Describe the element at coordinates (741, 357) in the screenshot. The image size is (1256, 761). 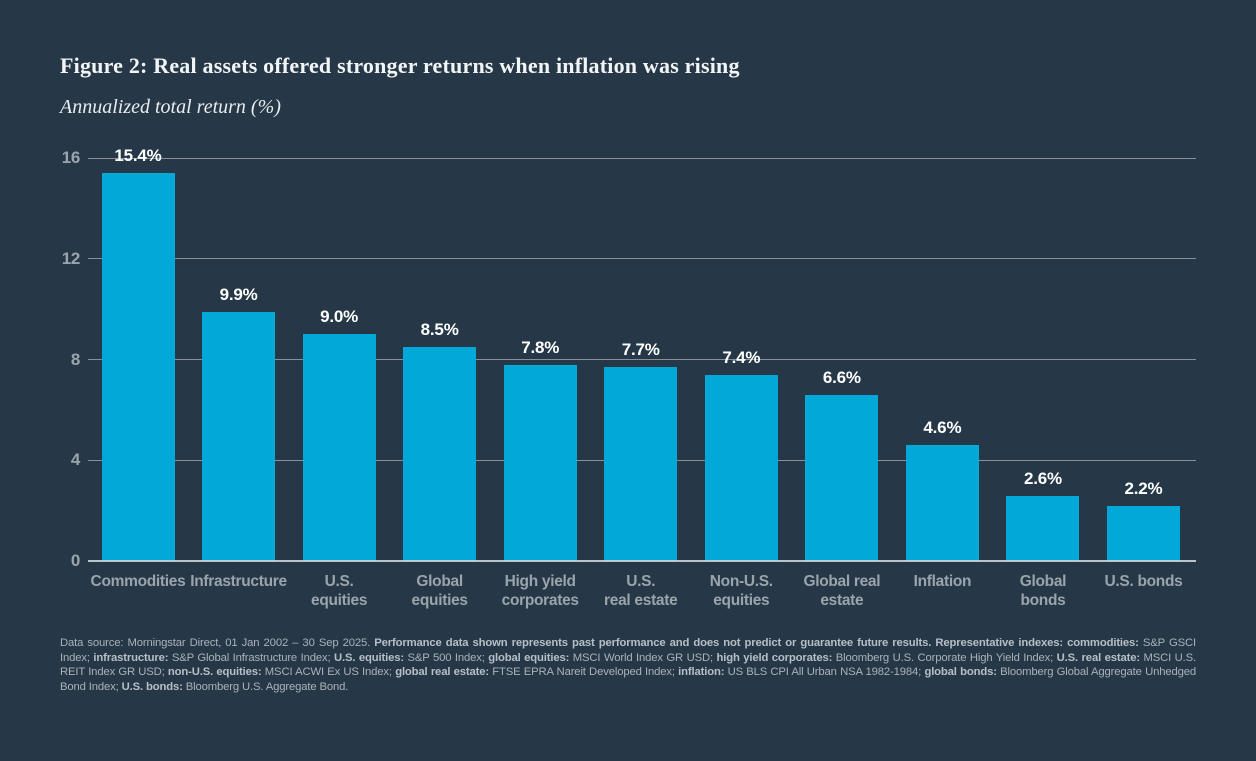
I see `value-label: 7.4%` at that location.